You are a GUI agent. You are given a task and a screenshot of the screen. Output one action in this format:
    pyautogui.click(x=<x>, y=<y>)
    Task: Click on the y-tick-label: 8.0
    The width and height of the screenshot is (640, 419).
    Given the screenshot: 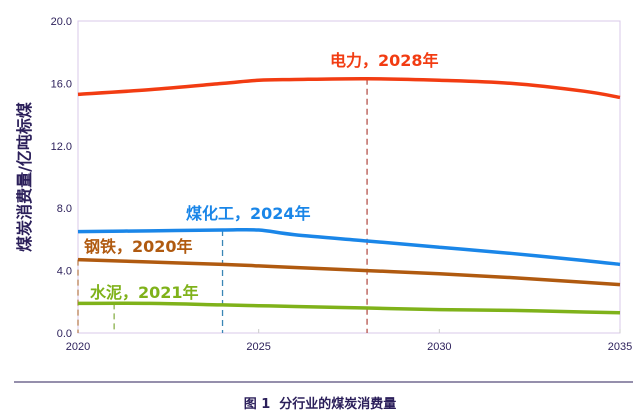 What is the action you would take?
    pyautogui.click(x=64, y=209)
    